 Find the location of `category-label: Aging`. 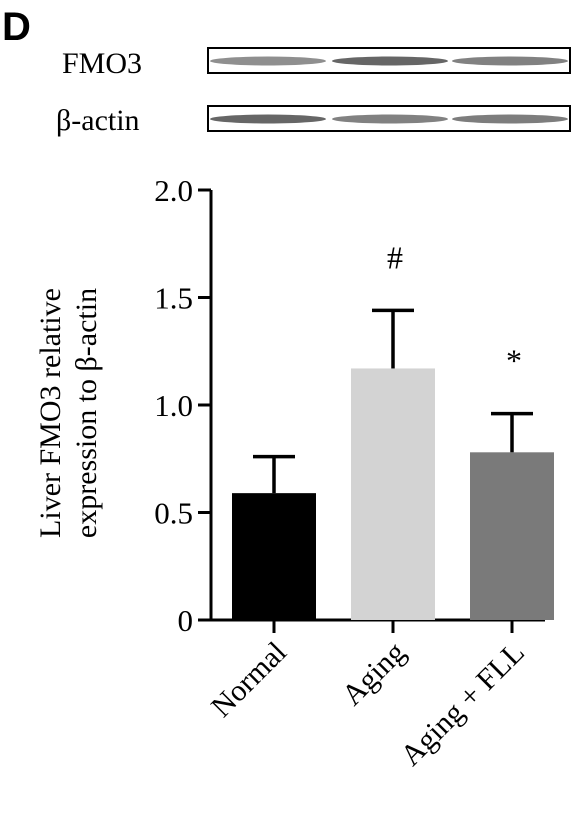

category-label: Aging is located at coordinates (374, 674).